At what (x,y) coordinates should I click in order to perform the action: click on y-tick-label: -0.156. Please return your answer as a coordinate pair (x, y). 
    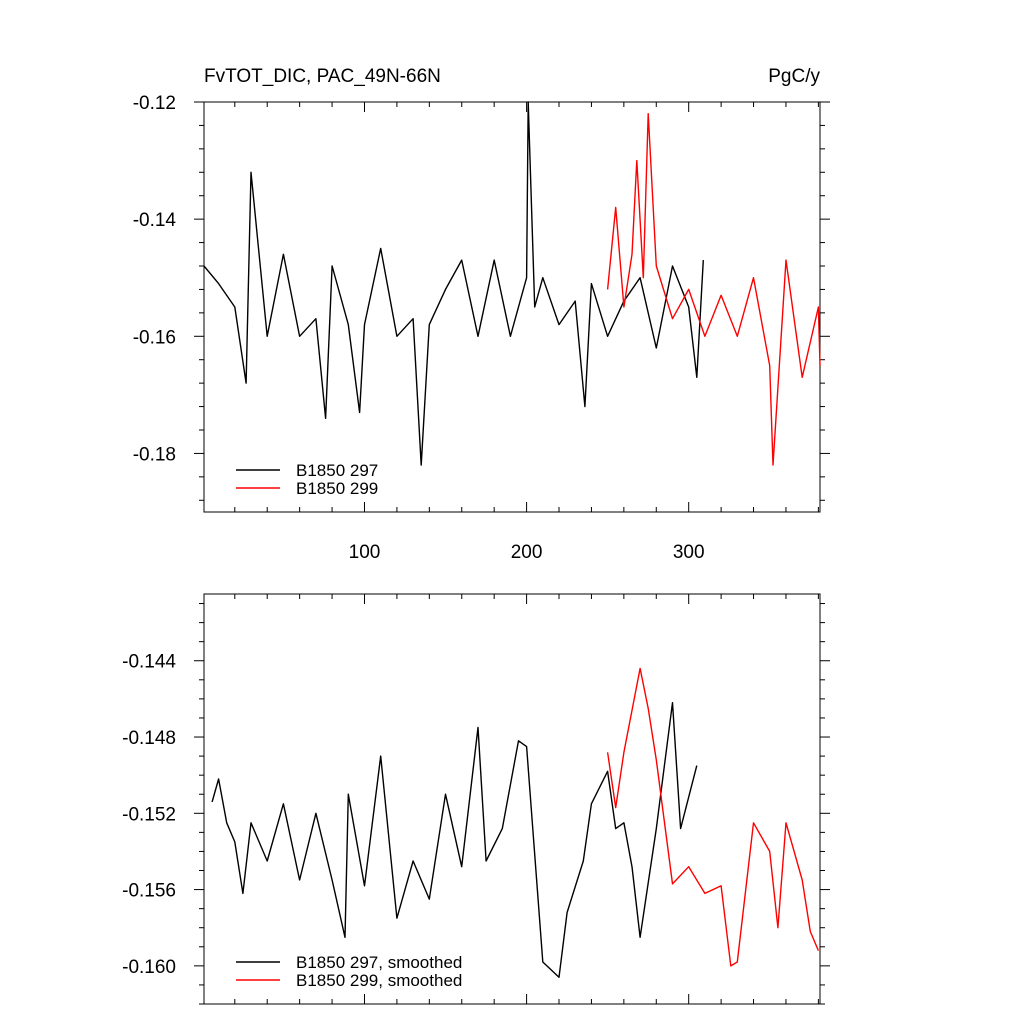
    Looking at the image, I should click on (149, 891).